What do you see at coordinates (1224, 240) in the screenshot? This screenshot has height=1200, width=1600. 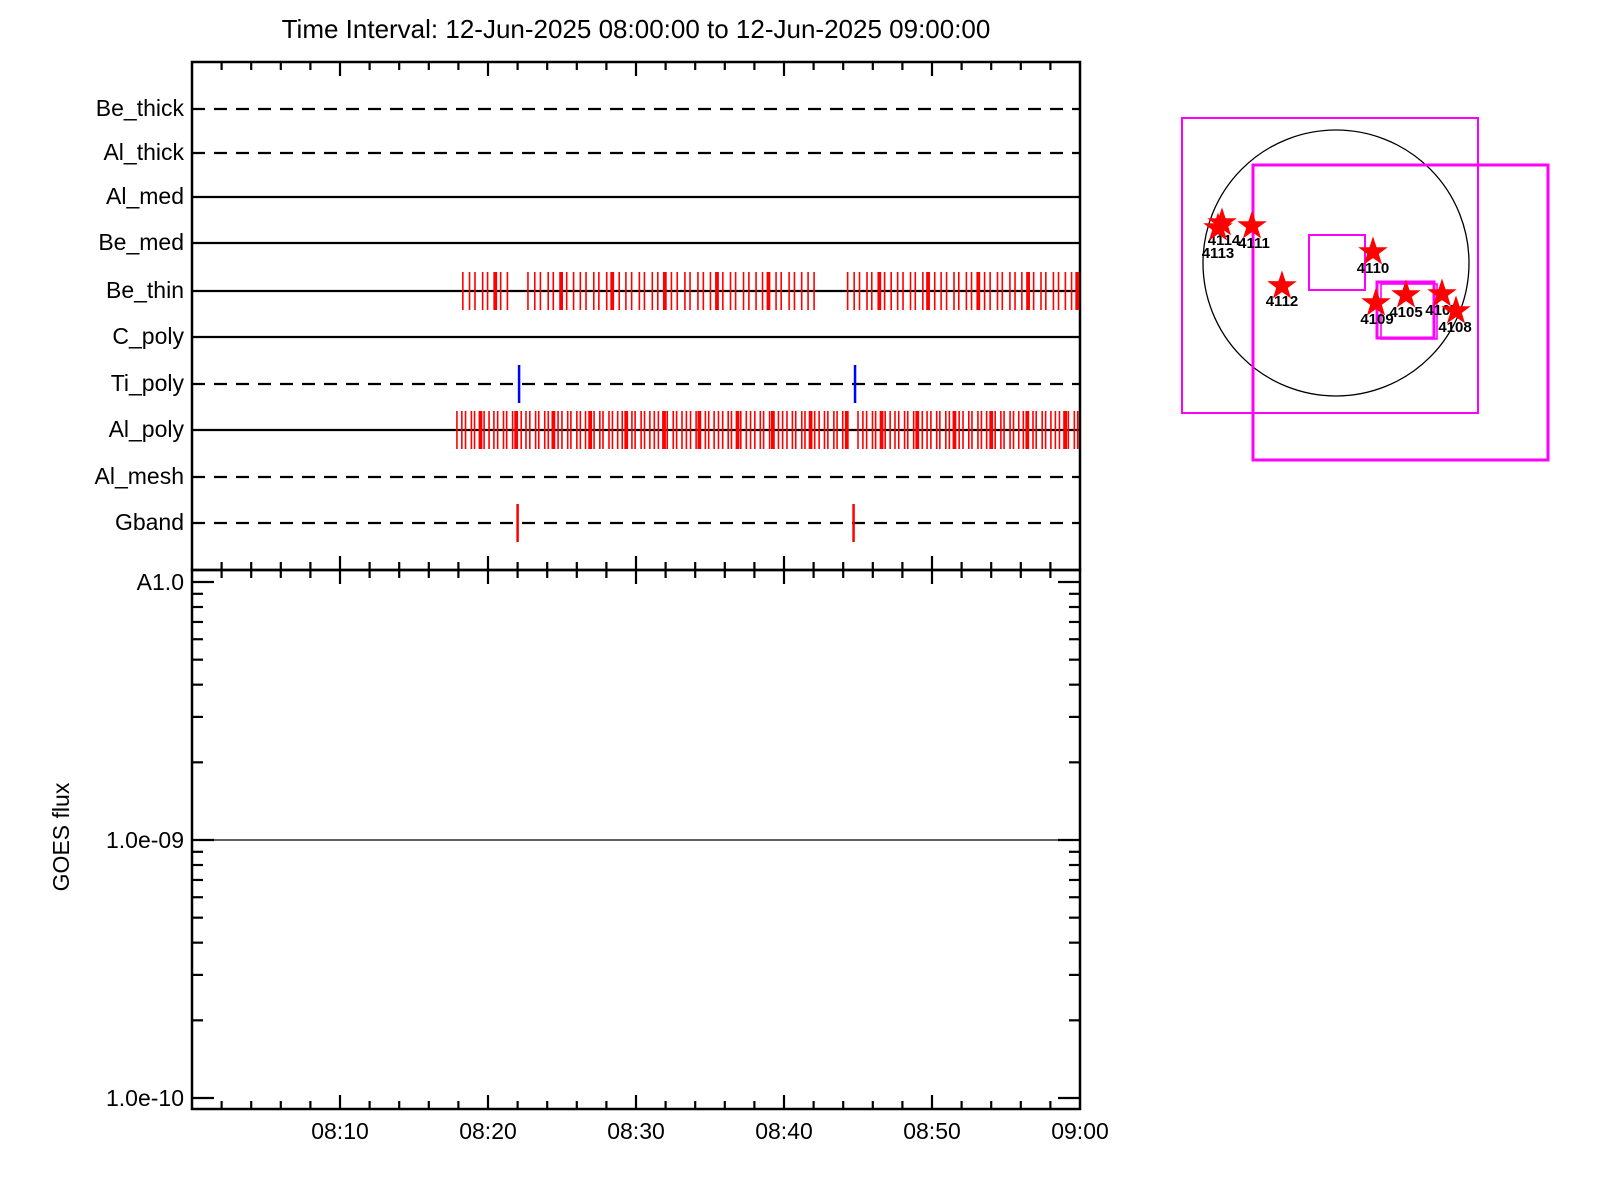 I see `active-region-label: 4114` at bounding box center [1224, 240].